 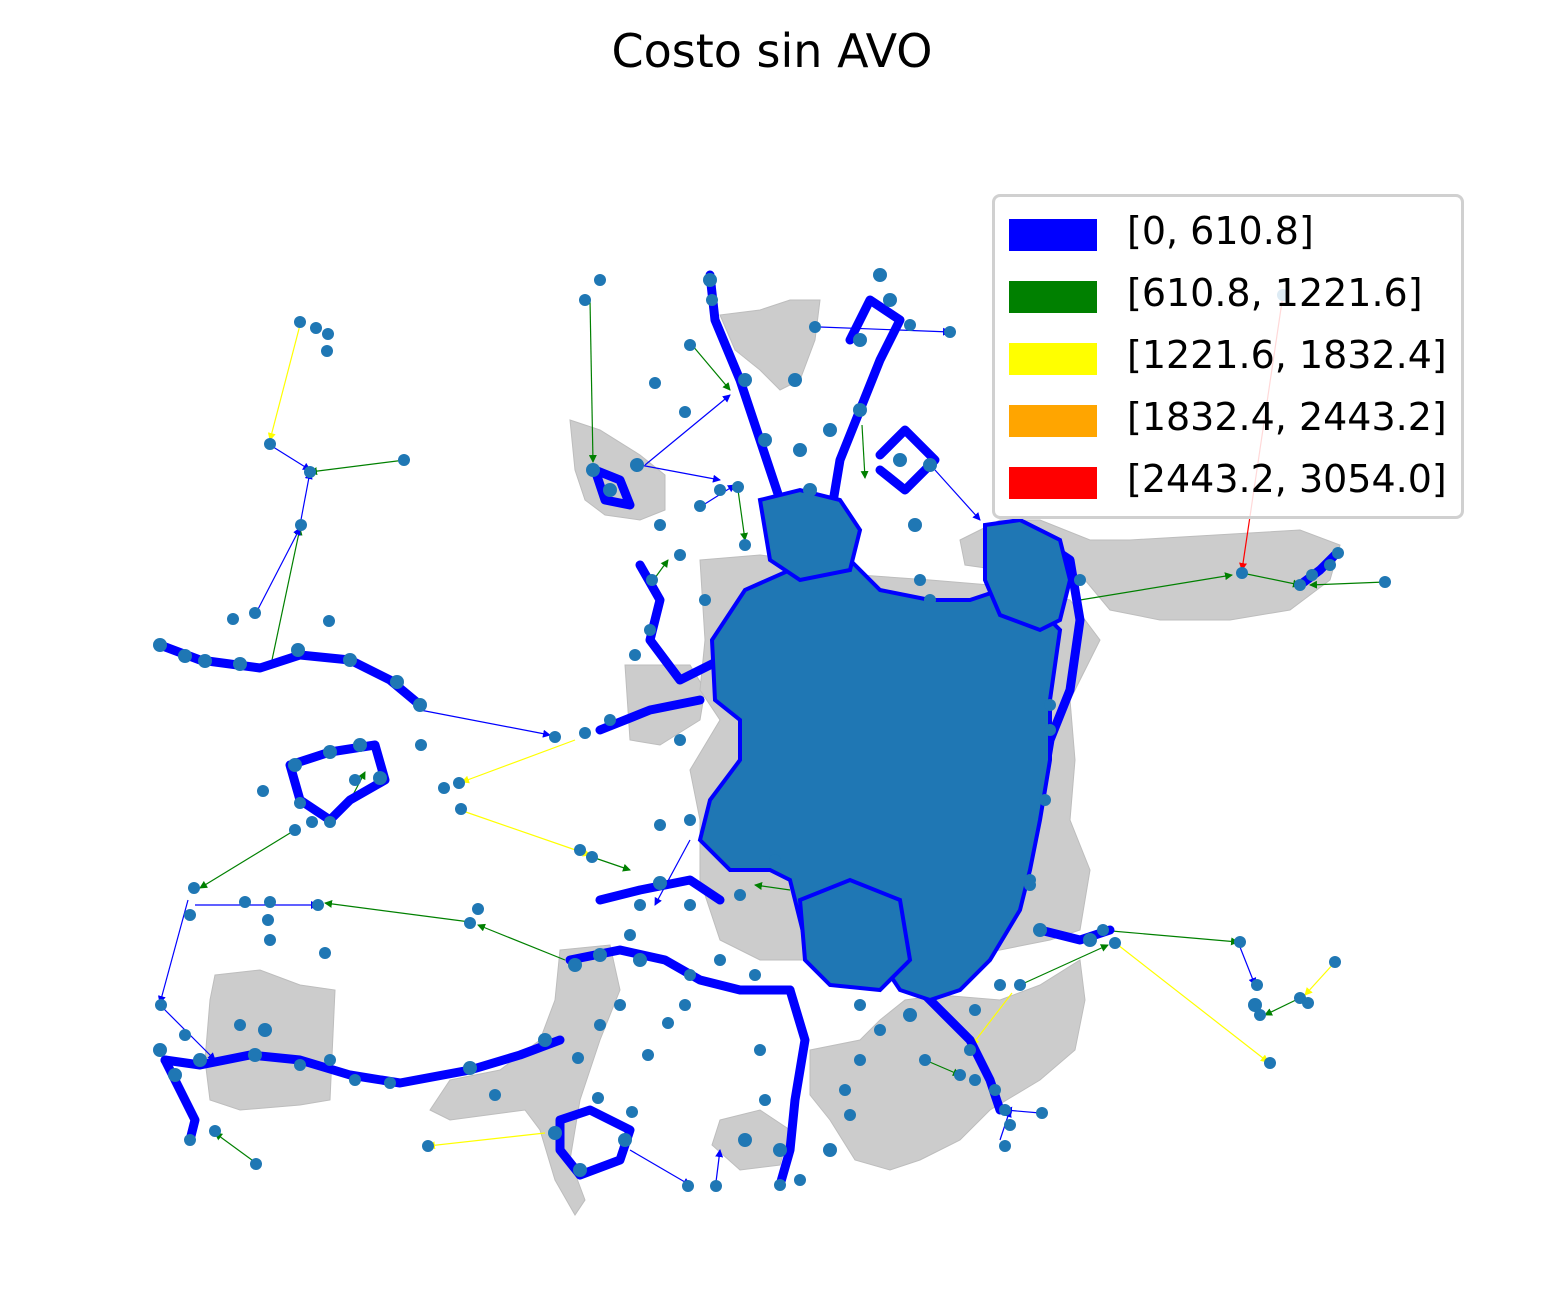 What do you see at coordinates (337, 782) in the screenshot?
I see `route-west-loop` at bounding box center [337, 782].